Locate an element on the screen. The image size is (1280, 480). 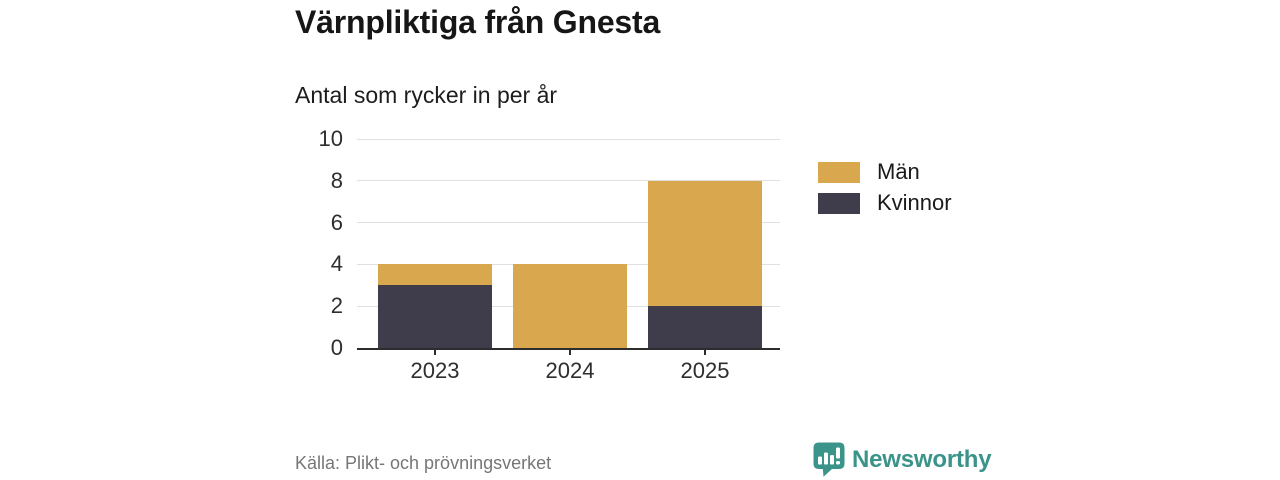
bar-segment-2023-Män is located at coordinates (435, 275).